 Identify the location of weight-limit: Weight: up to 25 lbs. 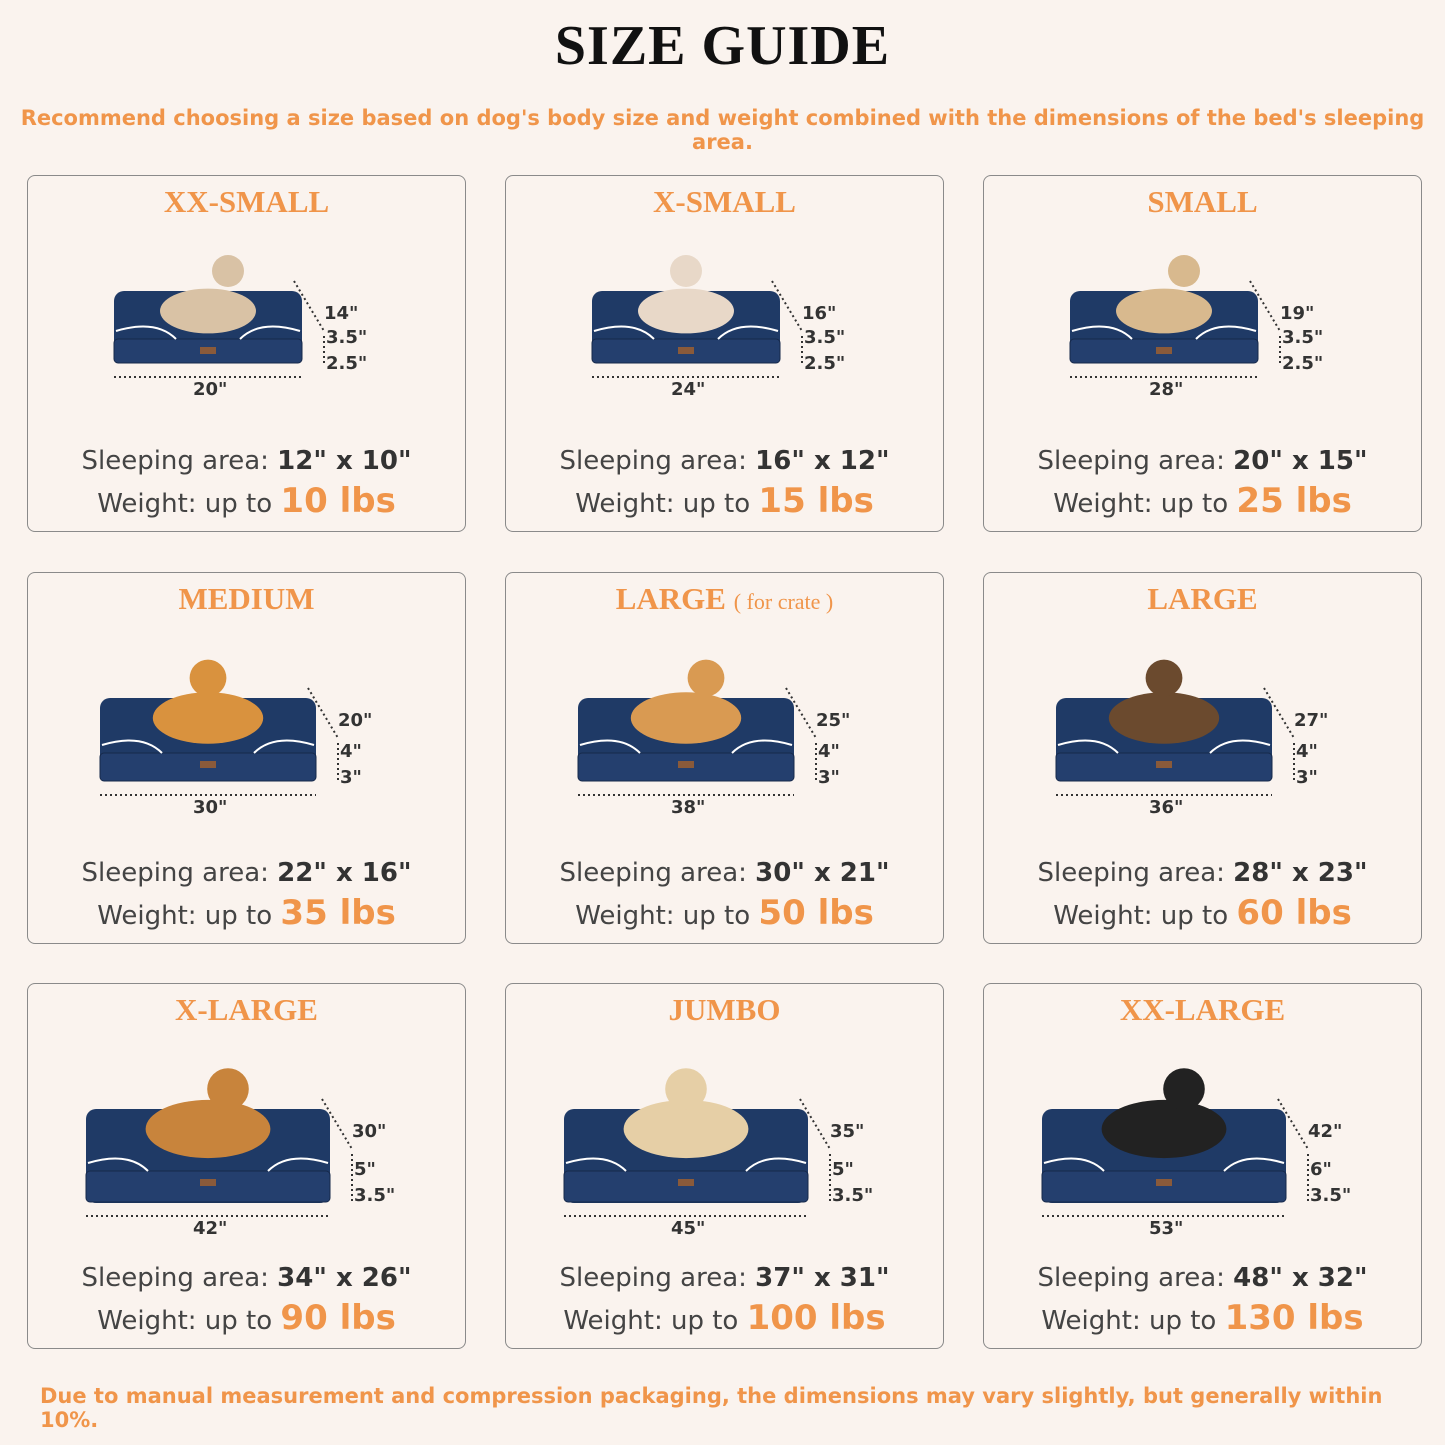
(1202, 501).